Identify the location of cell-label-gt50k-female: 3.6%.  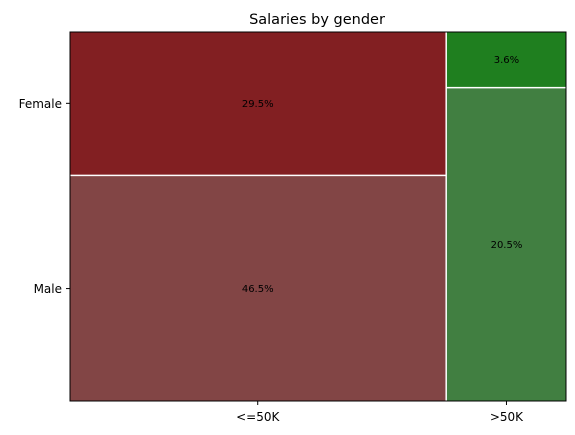
(506, 60).